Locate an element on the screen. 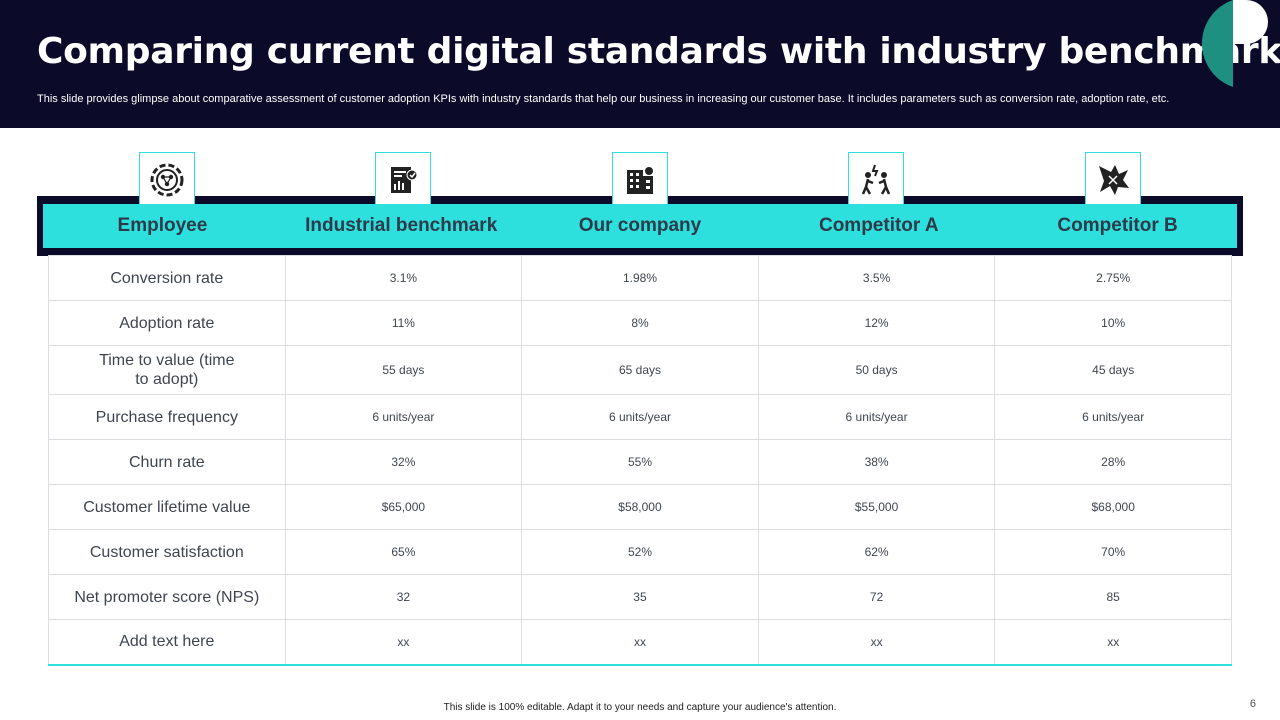 This screenshot has height=720, width=1280. table-row: Churn rate 32% 55% 38% 28% is located at coordinates (640, 462).